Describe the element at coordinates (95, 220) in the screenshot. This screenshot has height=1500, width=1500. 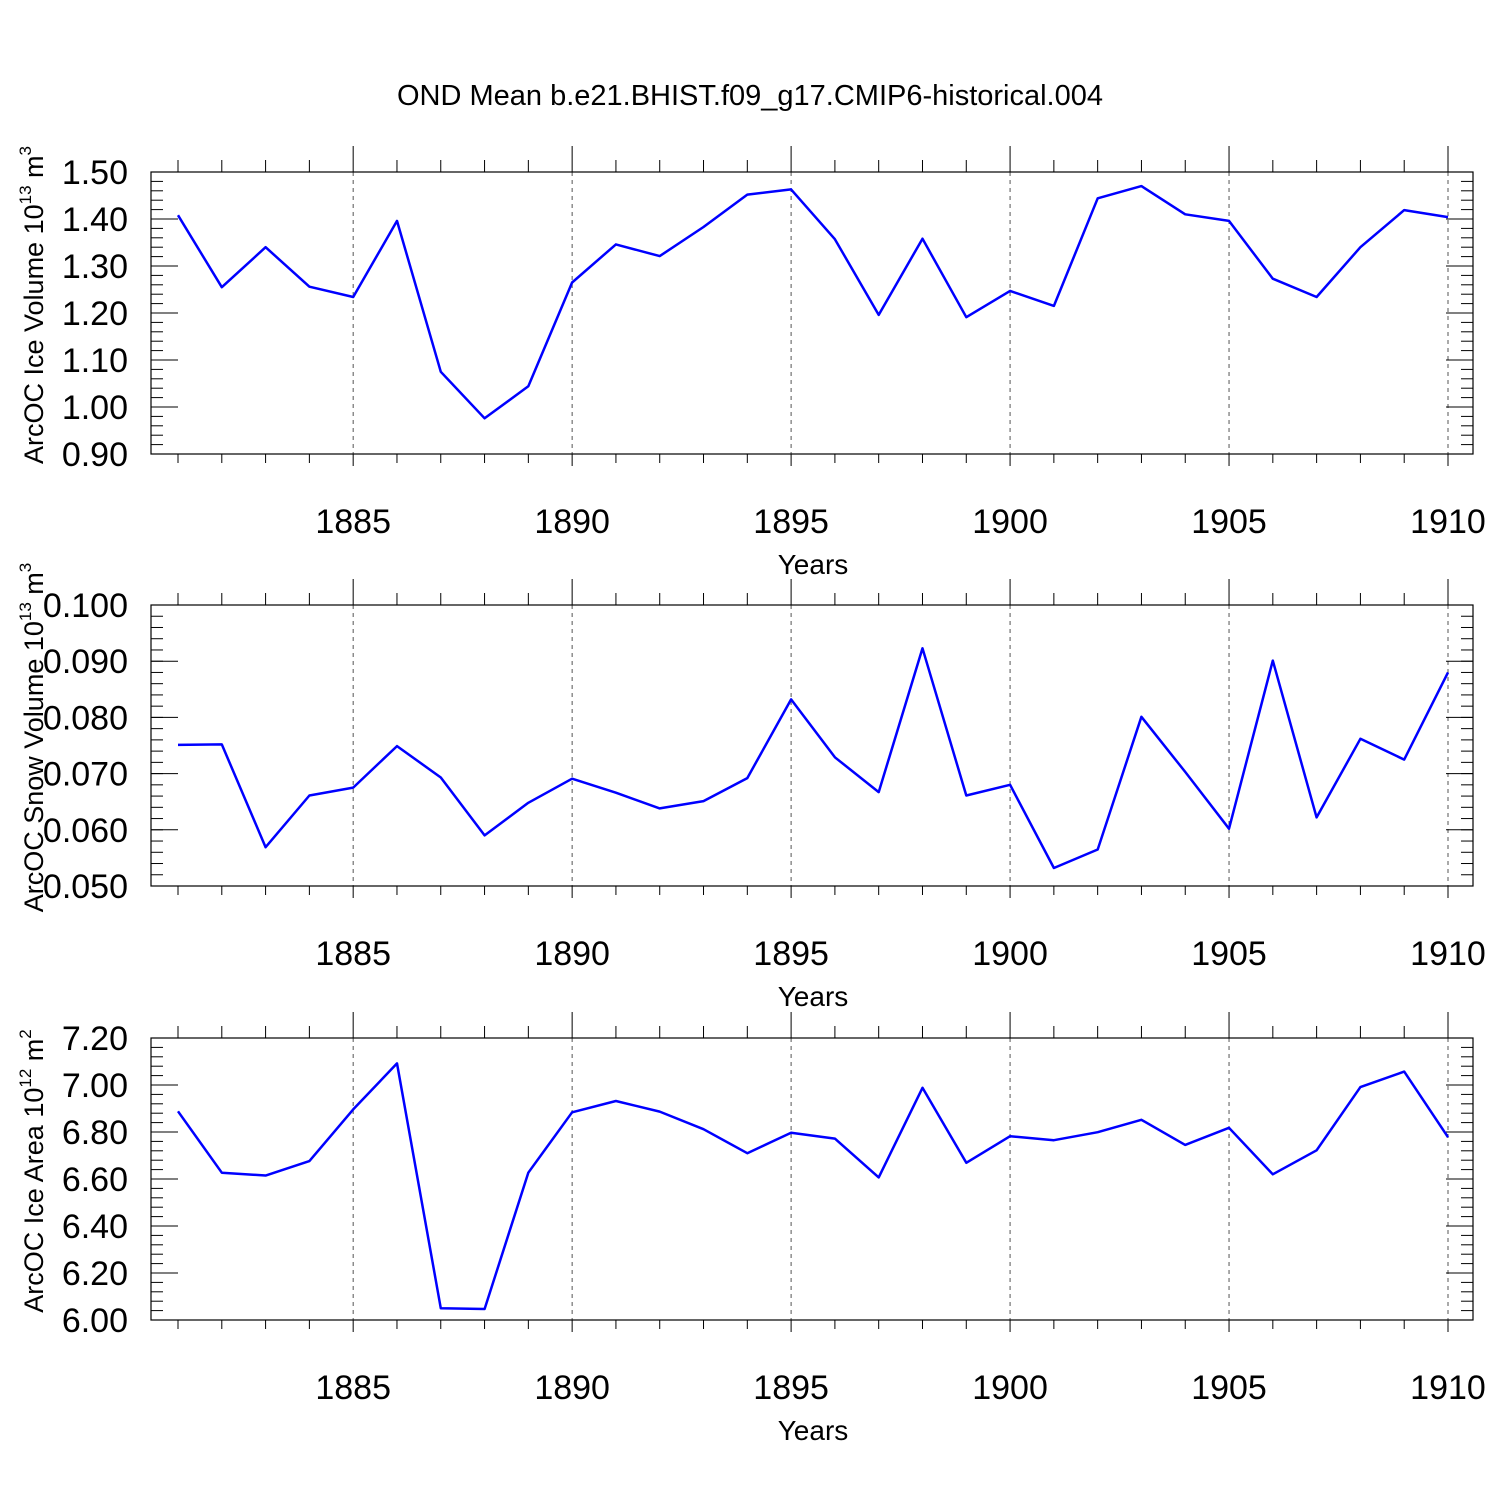
I see `y-tick-label: 1.40` at that location.